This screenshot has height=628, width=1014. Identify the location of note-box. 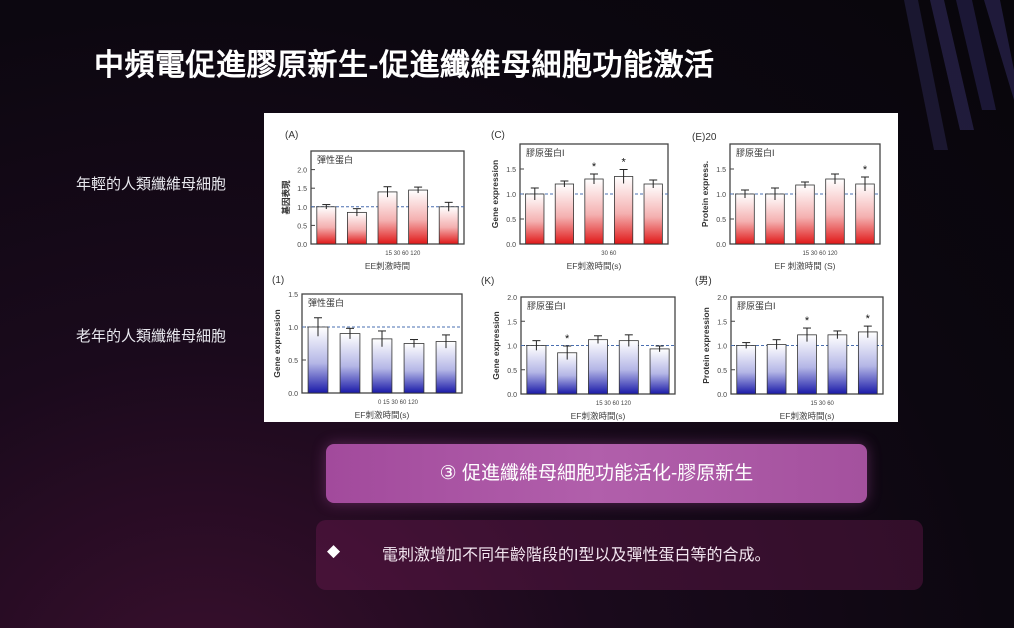
(619, 555).